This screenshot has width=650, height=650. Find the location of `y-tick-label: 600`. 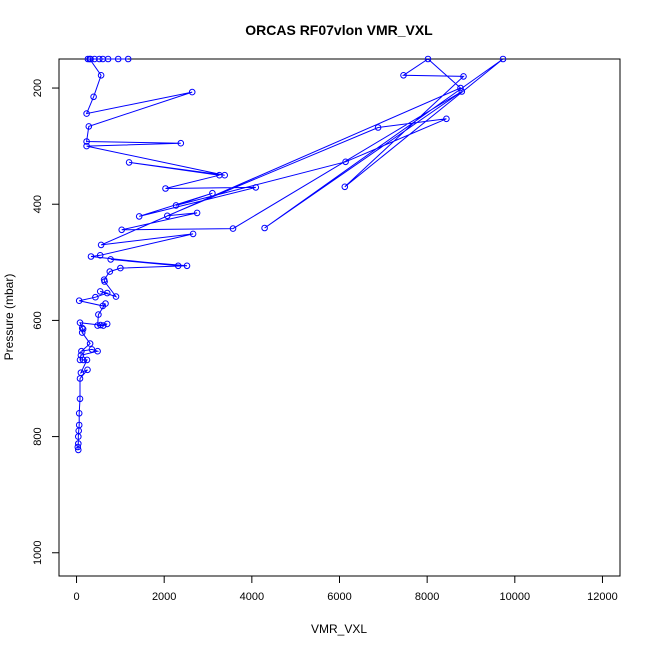

y-tick-label: 600 is located at coordinates (38, 320).